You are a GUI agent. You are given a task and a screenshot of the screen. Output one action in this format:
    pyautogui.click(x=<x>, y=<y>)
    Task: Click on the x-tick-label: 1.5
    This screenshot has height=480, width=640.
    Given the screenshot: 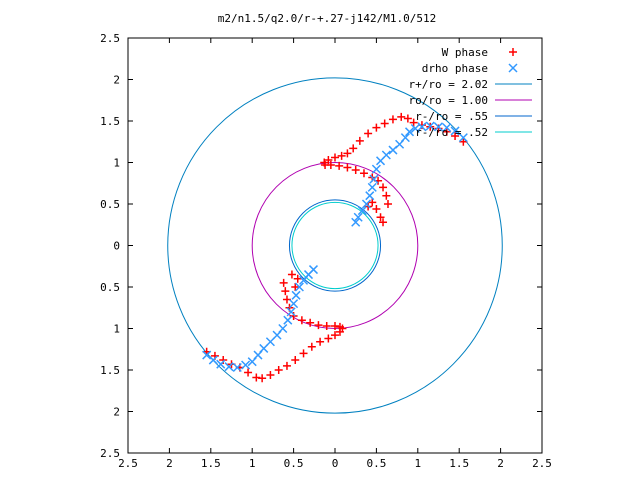 What is the action you would take?
    pyautogui.click(x=459, y=463)
    